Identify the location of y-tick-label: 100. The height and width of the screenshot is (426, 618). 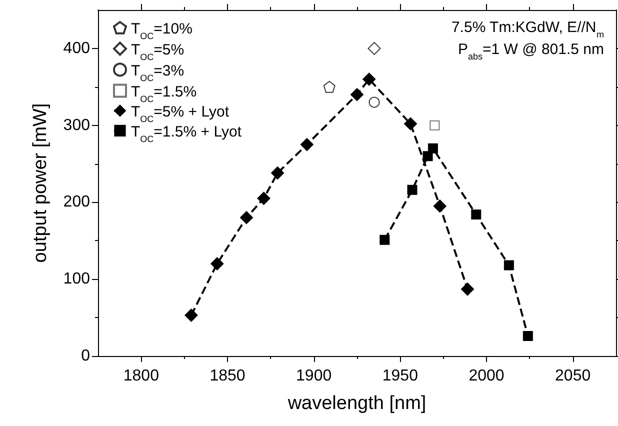
(76, 279).